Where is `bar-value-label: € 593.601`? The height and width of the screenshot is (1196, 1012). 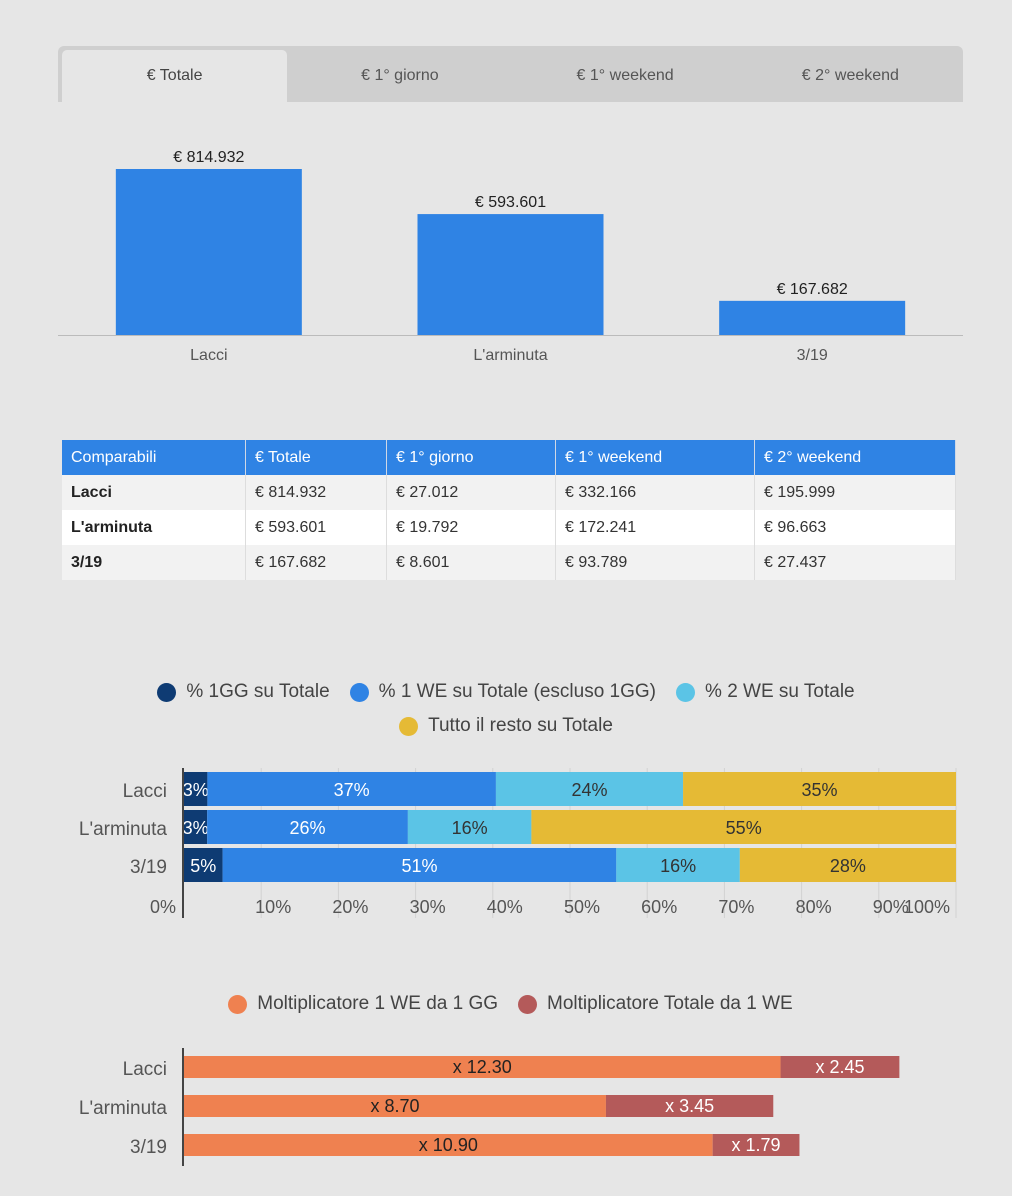
bar-value-label: € 593.601 is located at coordinates (510, 202).